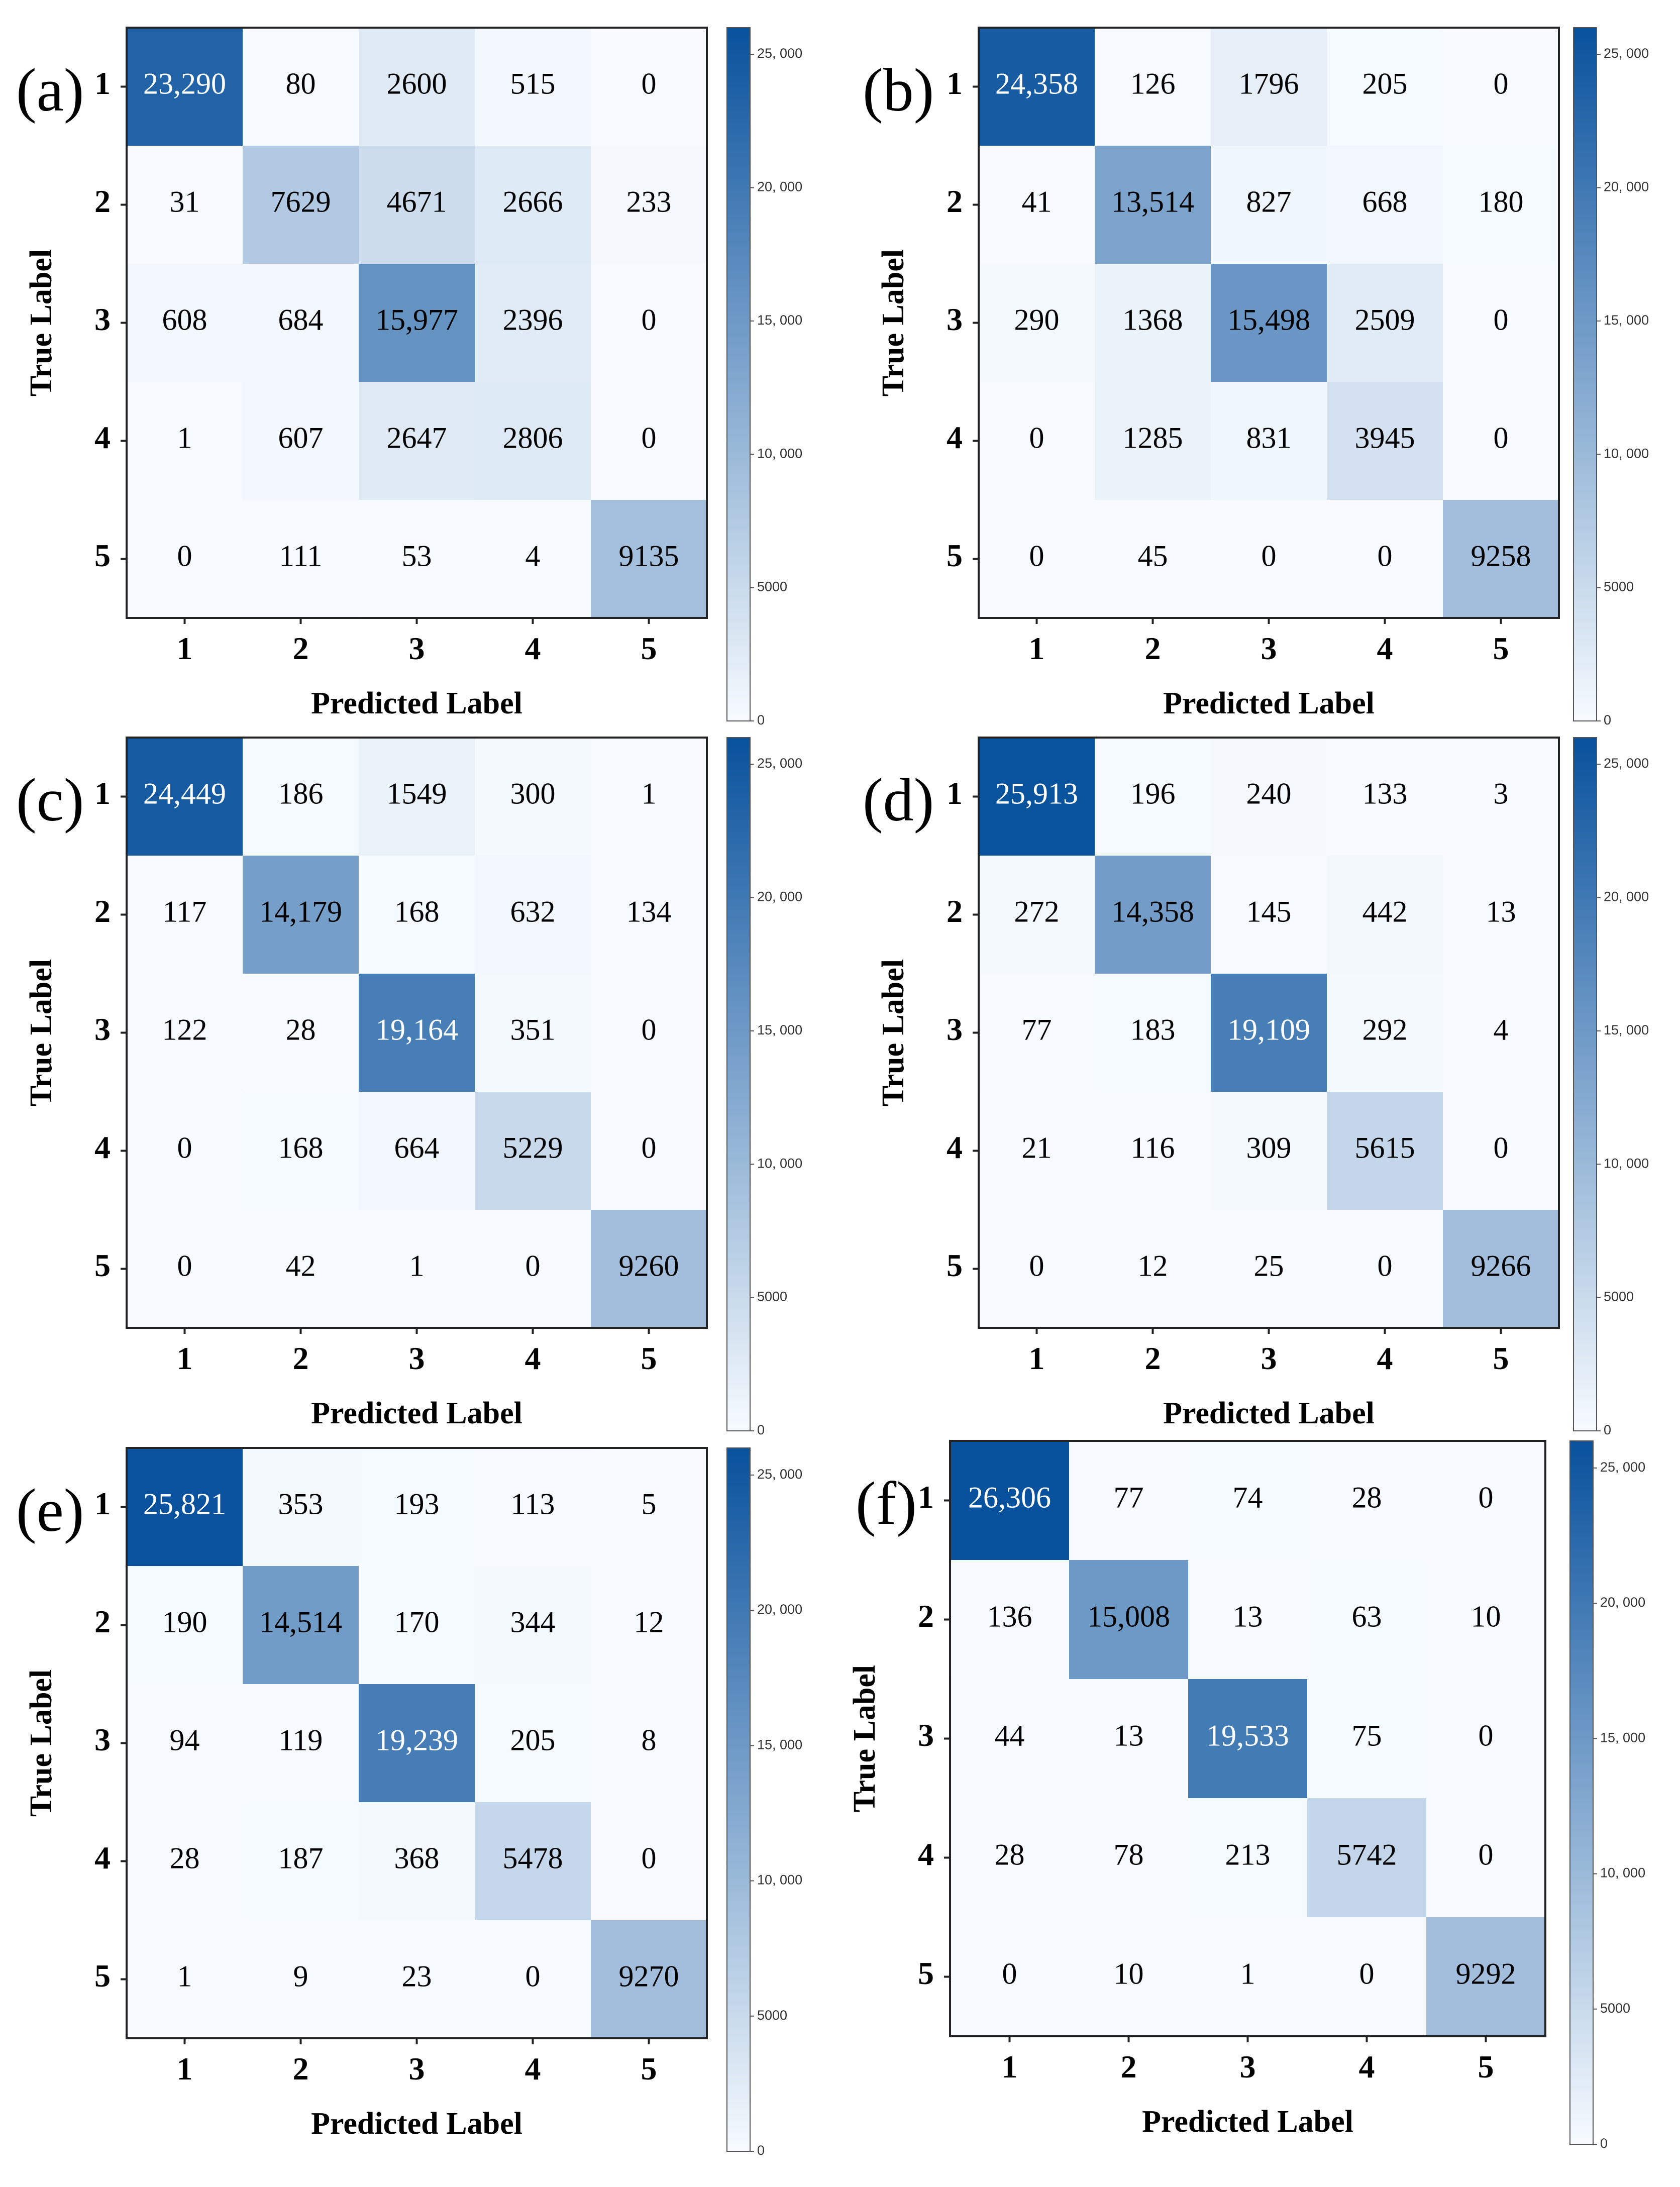 Image resolution: width=1680 pixels, height=2187 pixels. Describe the element at coordinates (1367, 1617) in the screenshot. I see `cell-value-label: 63` at that location.